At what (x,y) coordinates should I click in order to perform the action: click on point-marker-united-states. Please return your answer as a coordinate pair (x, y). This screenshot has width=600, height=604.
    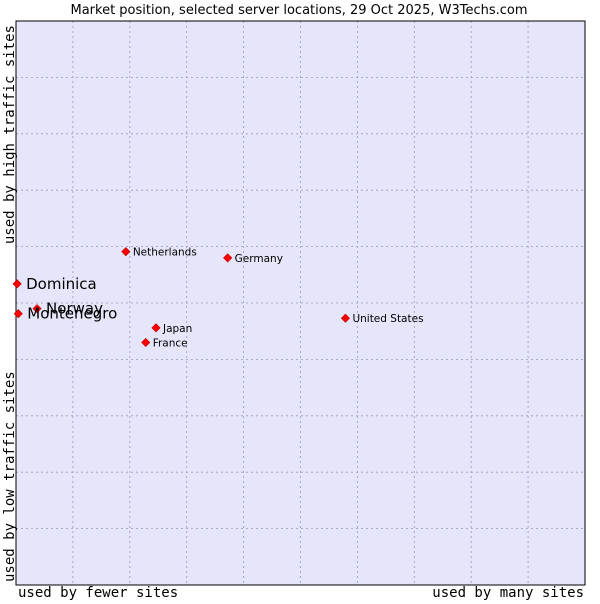
    Looking at the image, I should click on (345, 318).